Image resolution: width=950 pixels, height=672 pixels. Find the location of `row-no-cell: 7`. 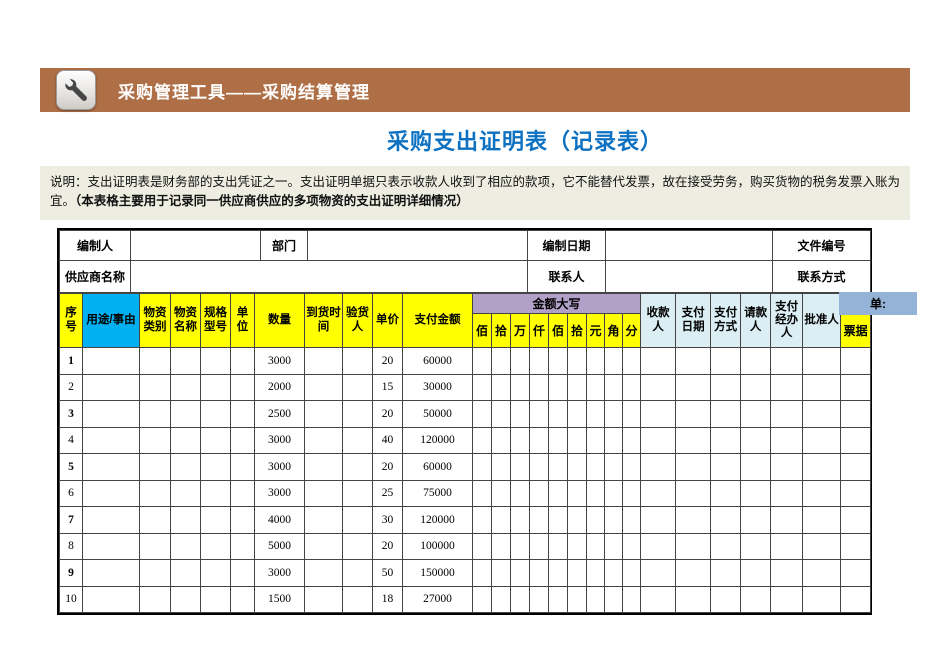

row-no-cell: 7 is located at coordinates (71, 520).